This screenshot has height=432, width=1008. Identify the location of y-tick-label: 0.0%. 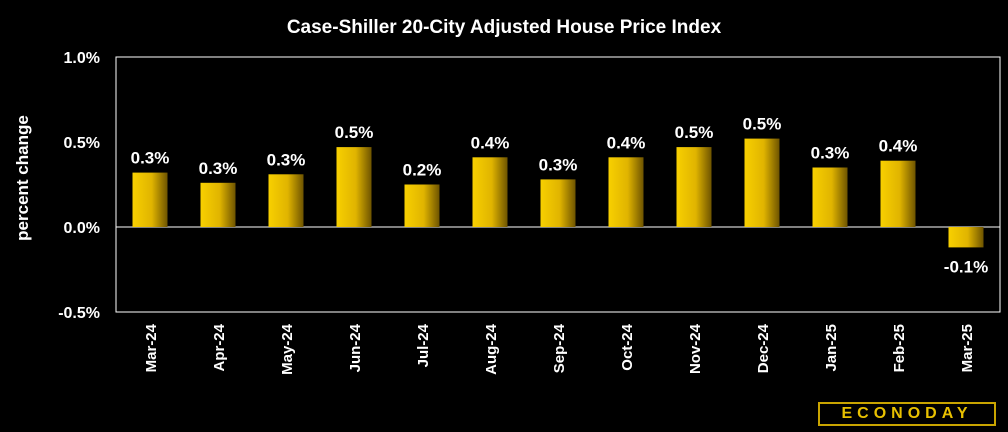
(82, 228).